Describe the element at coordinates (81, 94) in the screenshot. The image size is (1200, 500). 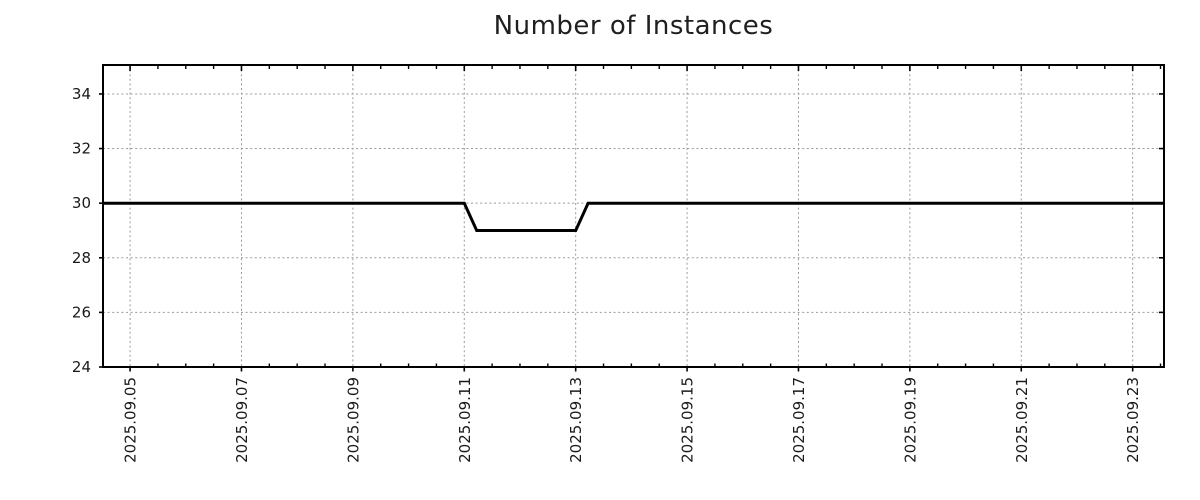
I see `y-tick-label: 34` at that location.